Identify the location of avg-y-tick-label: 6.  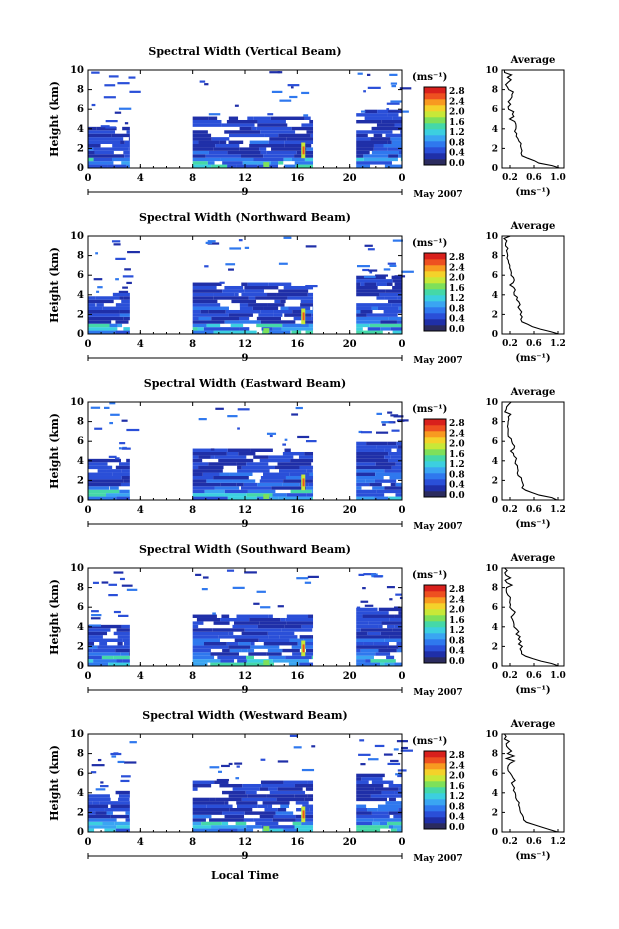
(495, 442).